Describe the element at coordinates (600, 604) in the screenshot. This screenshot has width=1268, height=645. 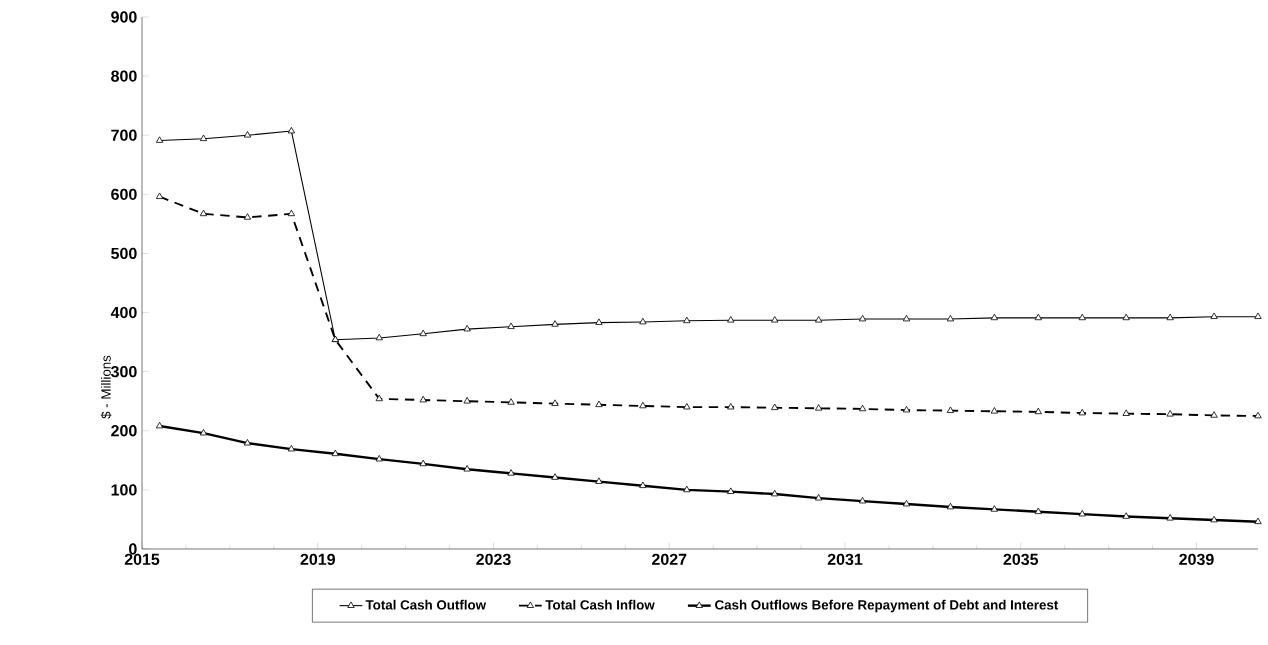
I see `legend-label: Total Cash Inflow` at that location.